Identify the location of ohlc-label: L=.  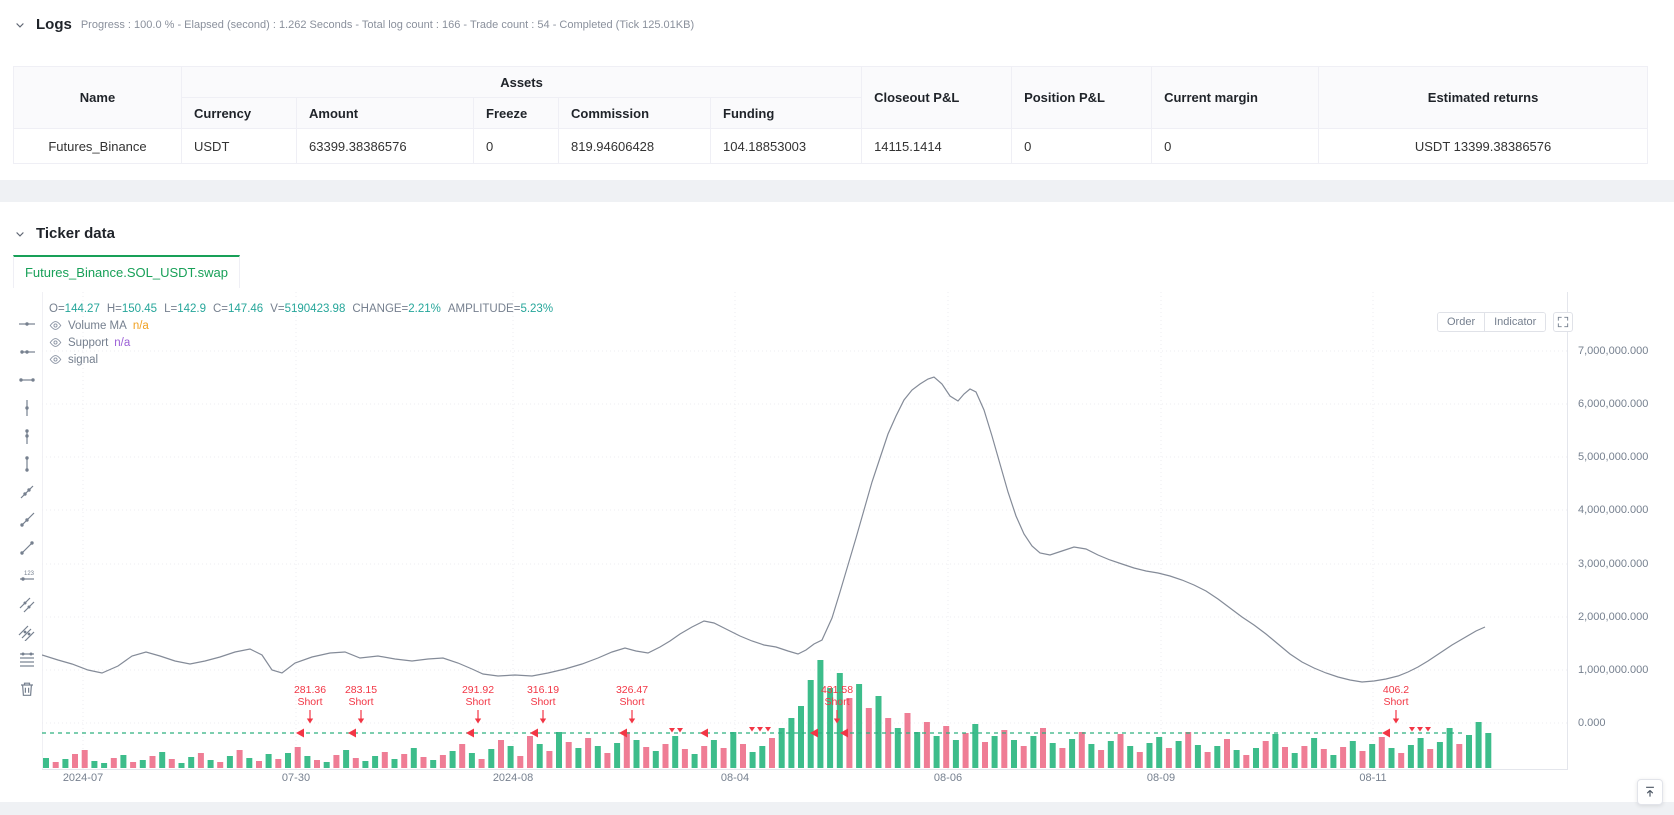
(171, 308).